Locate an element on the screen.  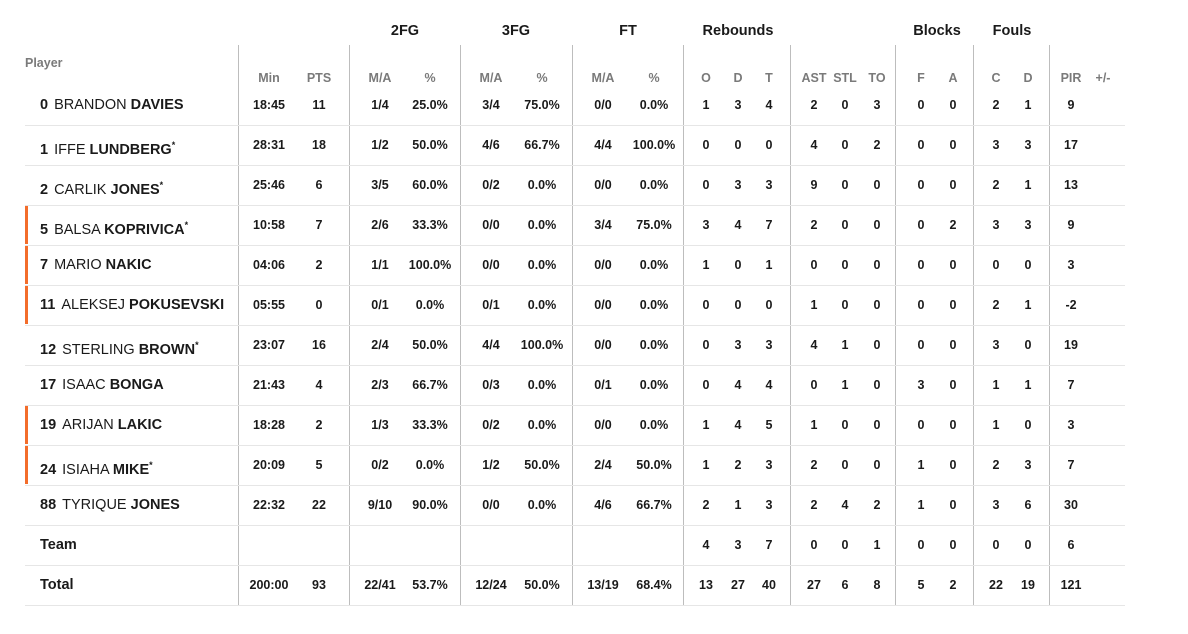
column-header-foul-c: C is located at coordinates (996, 78).